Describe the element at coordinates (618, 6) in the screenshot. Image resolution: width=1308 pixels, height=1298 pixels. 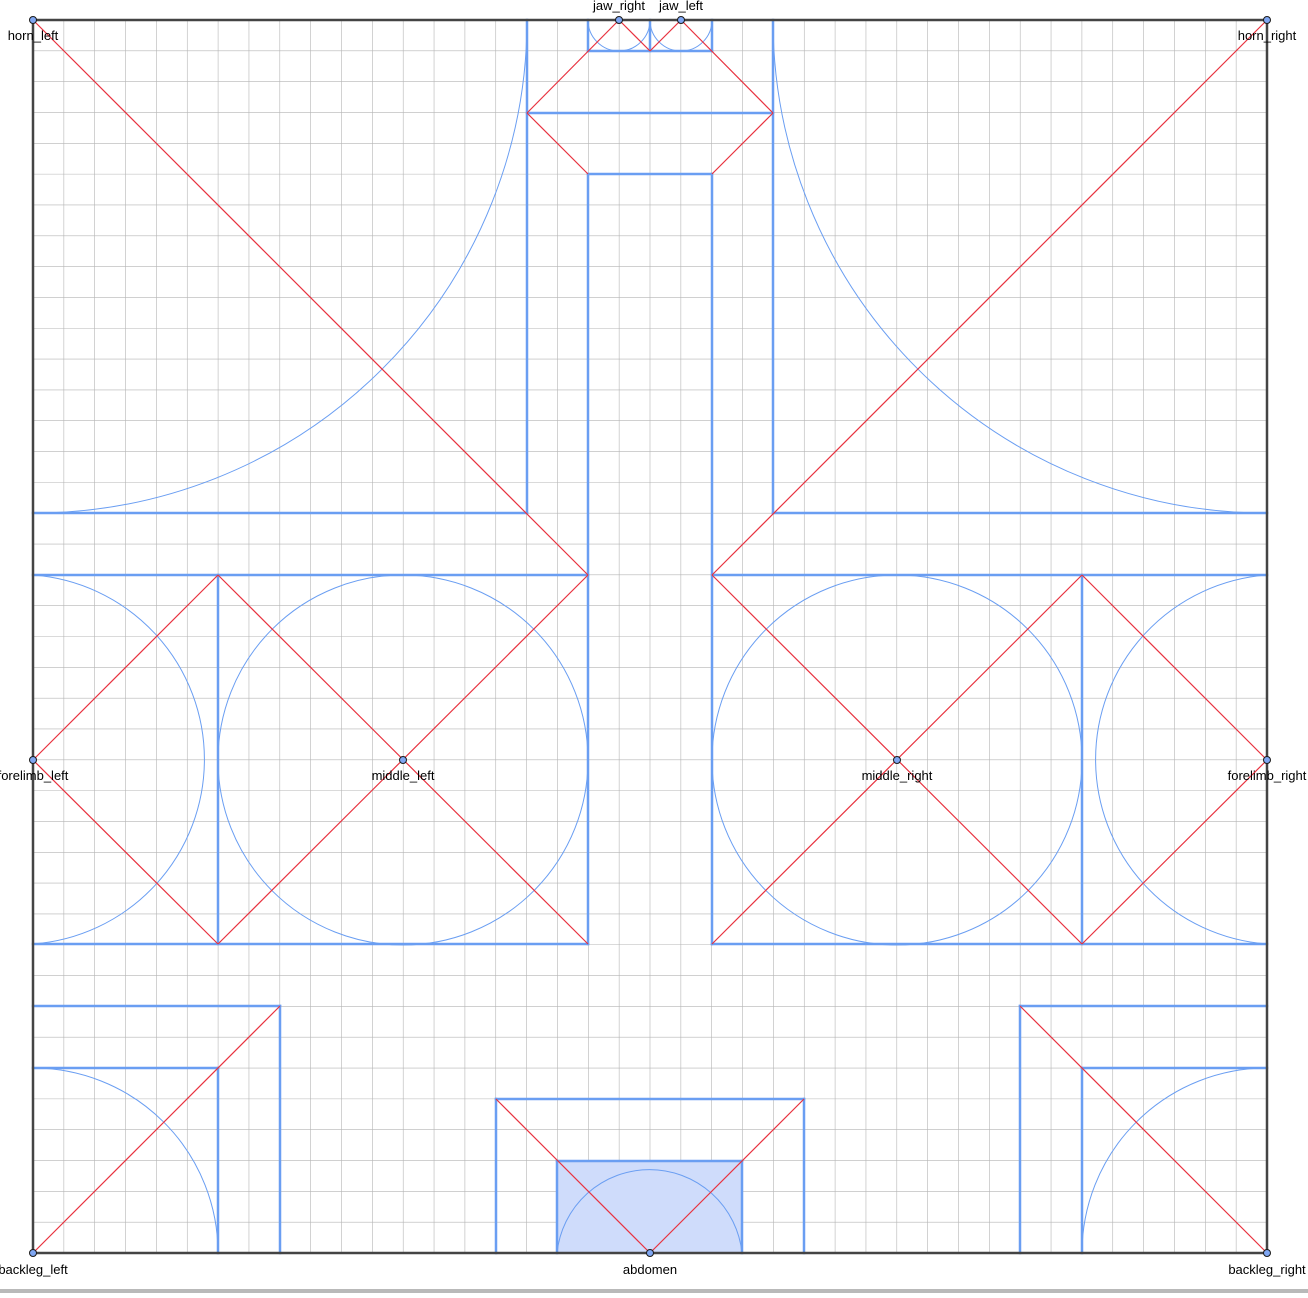
I see `label-jaw-right: jaw_right` at that location.